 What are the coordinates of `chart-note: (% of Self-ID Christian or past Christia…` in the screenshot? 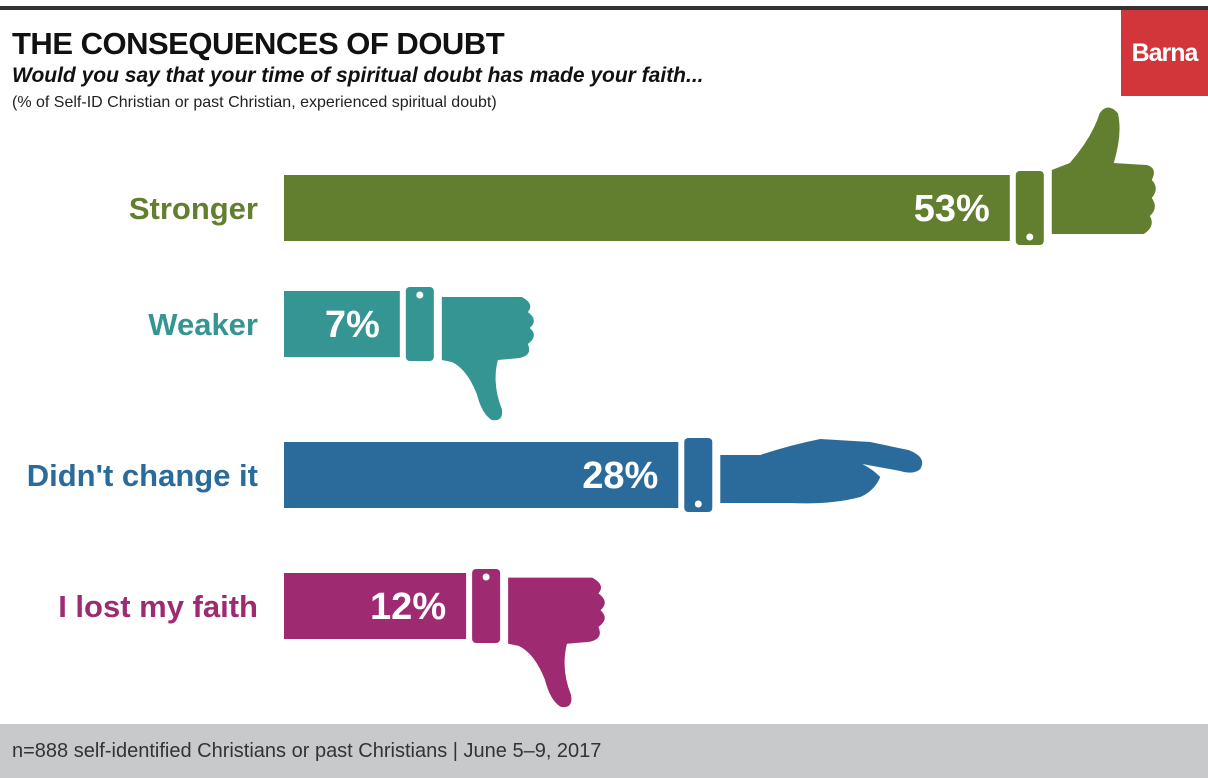 It's located at (254, 102).